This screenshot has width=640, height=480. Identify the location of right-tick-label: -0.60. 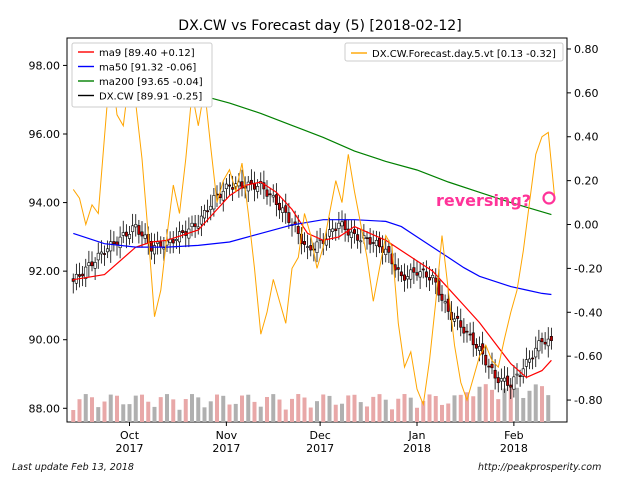
(588, 356).